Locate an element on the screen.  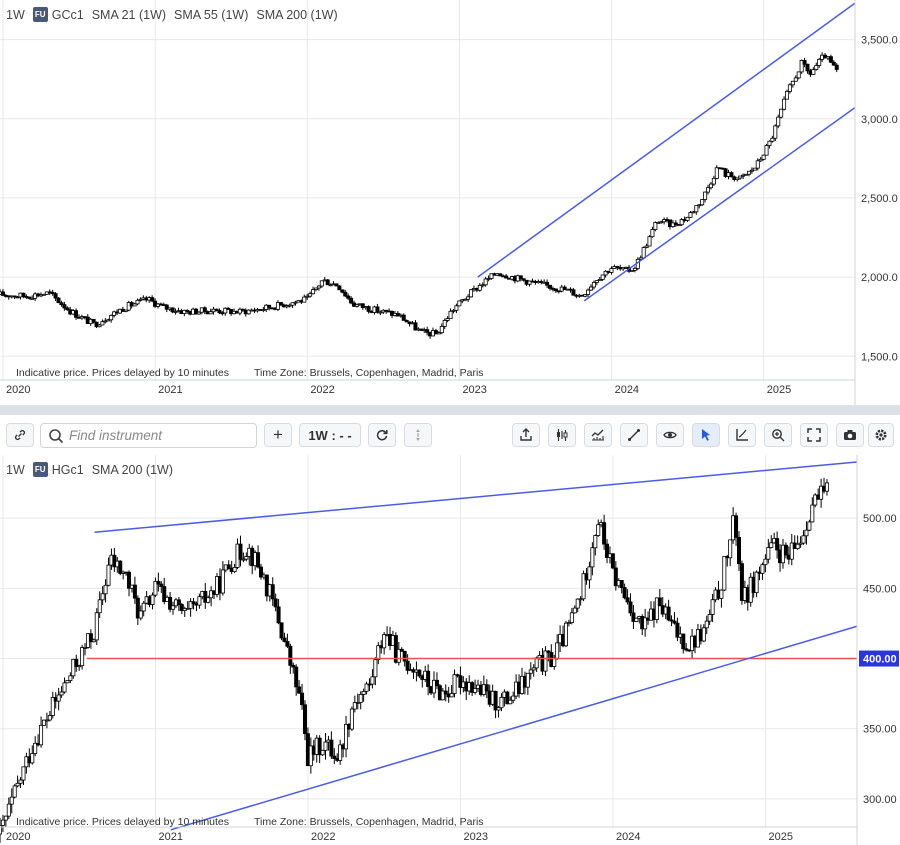
settings-button is located at coordinates (881, 435).